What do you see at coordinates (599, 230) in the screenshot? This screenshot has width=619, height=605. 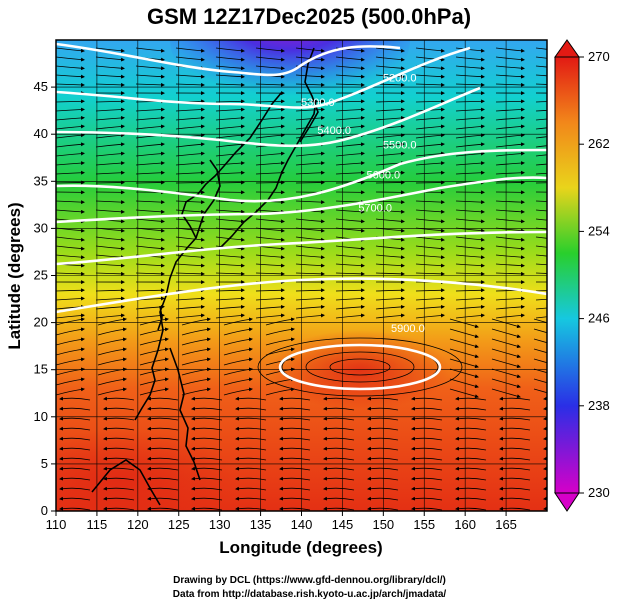 I see `colorbar-tick-label: 254` at bounding box center [599, 230].